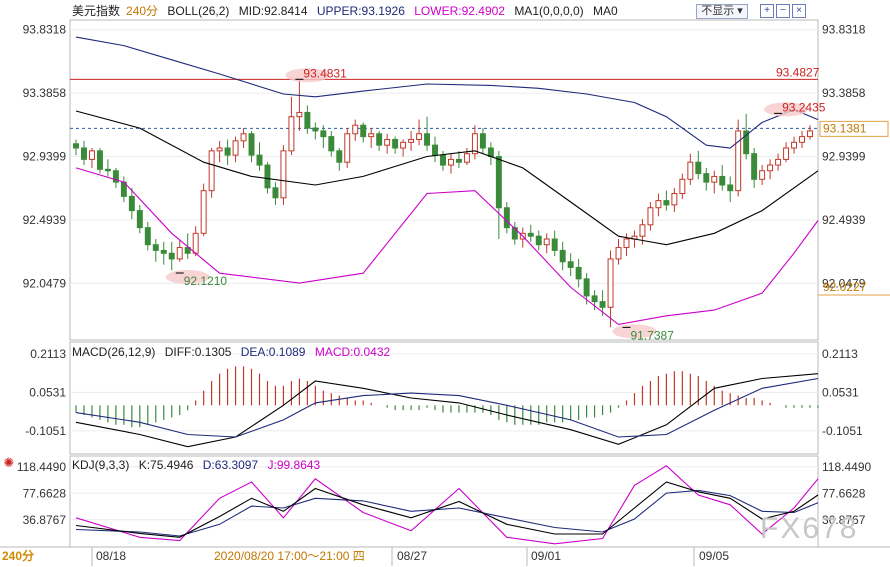 Image resolution: width=890 pixels, height=567 pixels. I want to click on kdj-tick-right: 118.4490, so click(846, 467).